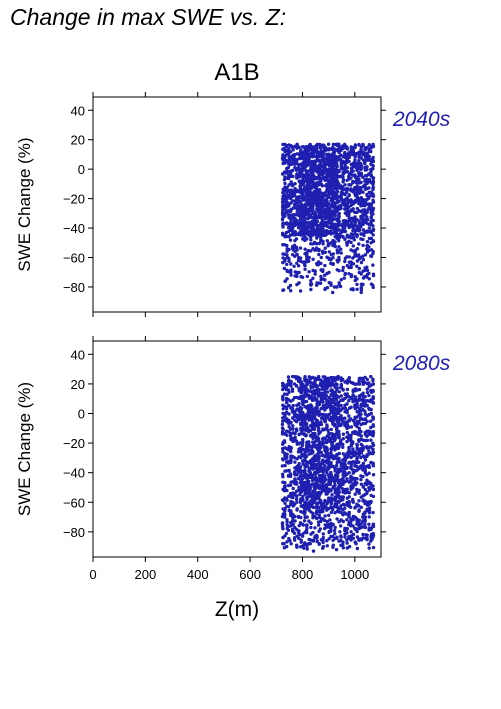 The image size is (501, 709). I want to click on y-axis-label: SWE Change (%), so click(24, 449).